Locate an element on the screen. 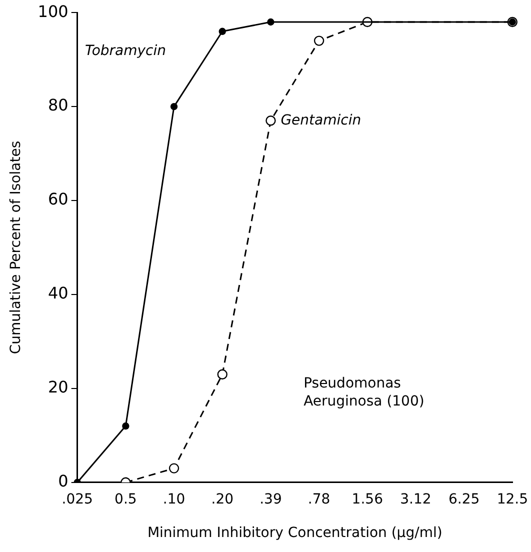 This screenshot has height=552, width=531. text: Tobramycin is located at coordinates (125, 51).